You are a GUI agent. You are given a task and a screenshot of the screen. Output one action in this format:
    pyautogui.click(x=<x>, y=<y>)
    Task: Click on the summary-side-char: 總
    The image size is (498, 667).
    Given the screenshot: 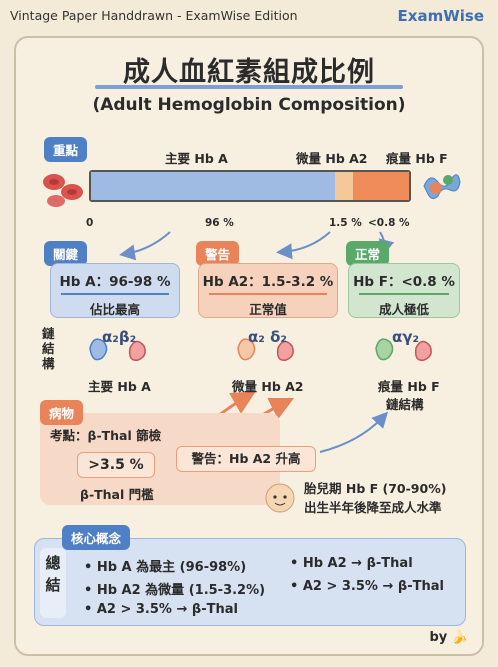 What is the action you would take?
    pyautogui.click(x=53, y=563)
    